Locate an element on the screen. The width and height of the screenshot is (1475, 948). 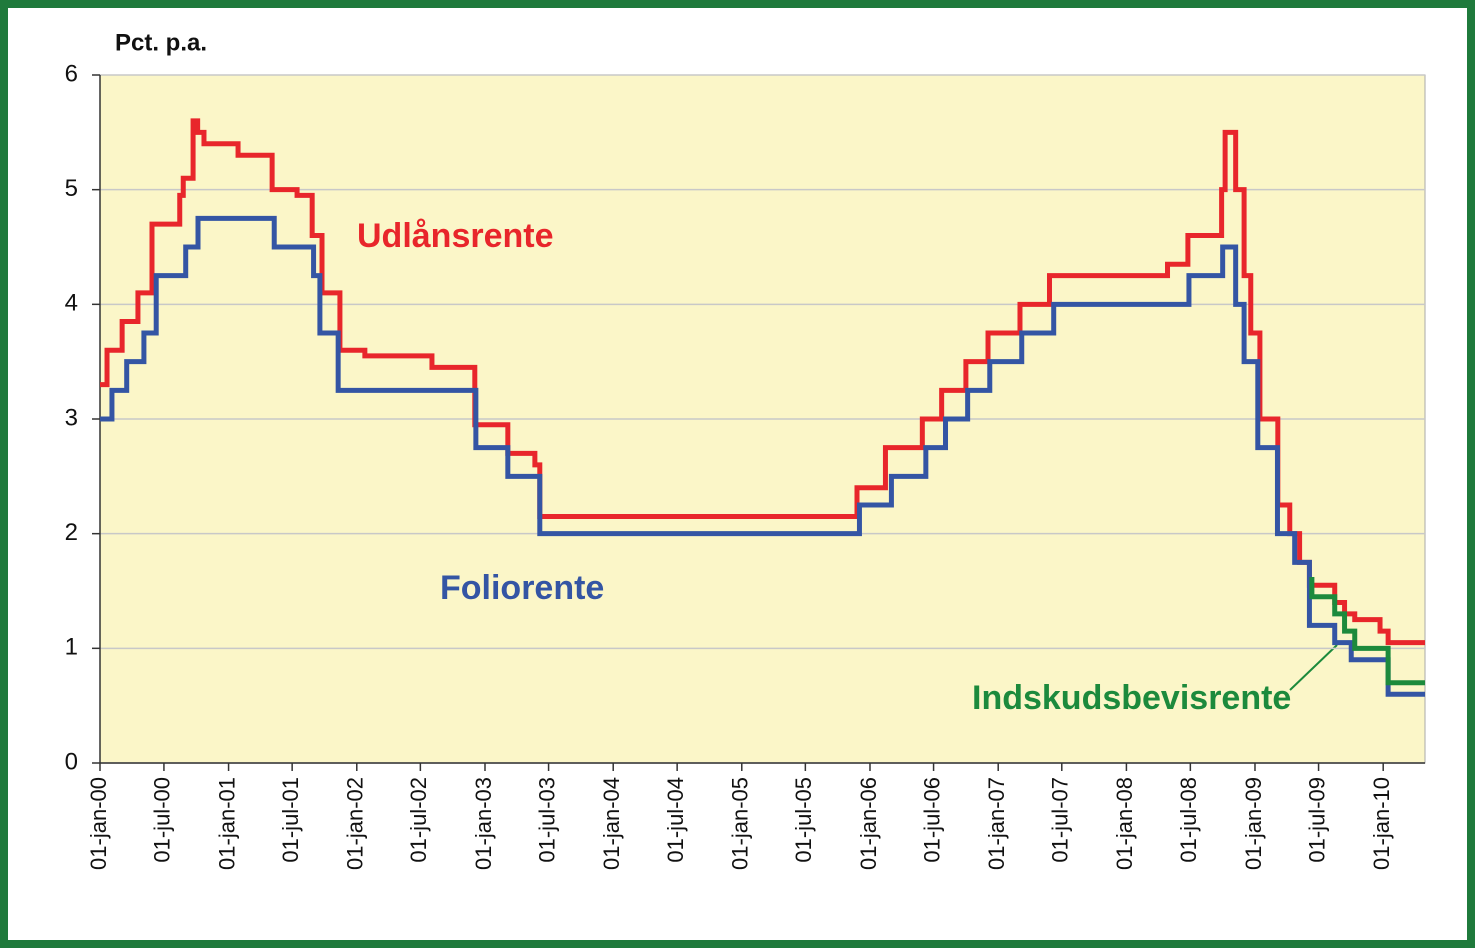
x-tick-label: 01-jul-02 is located at coordinates (418, 820).